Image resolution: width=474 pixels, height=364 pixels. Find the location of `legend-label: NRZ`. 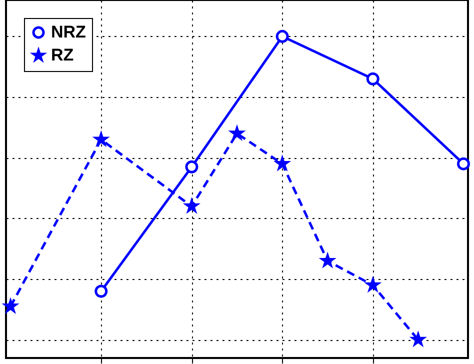

legend-label: NRZ is located at coordinates (68, 32).